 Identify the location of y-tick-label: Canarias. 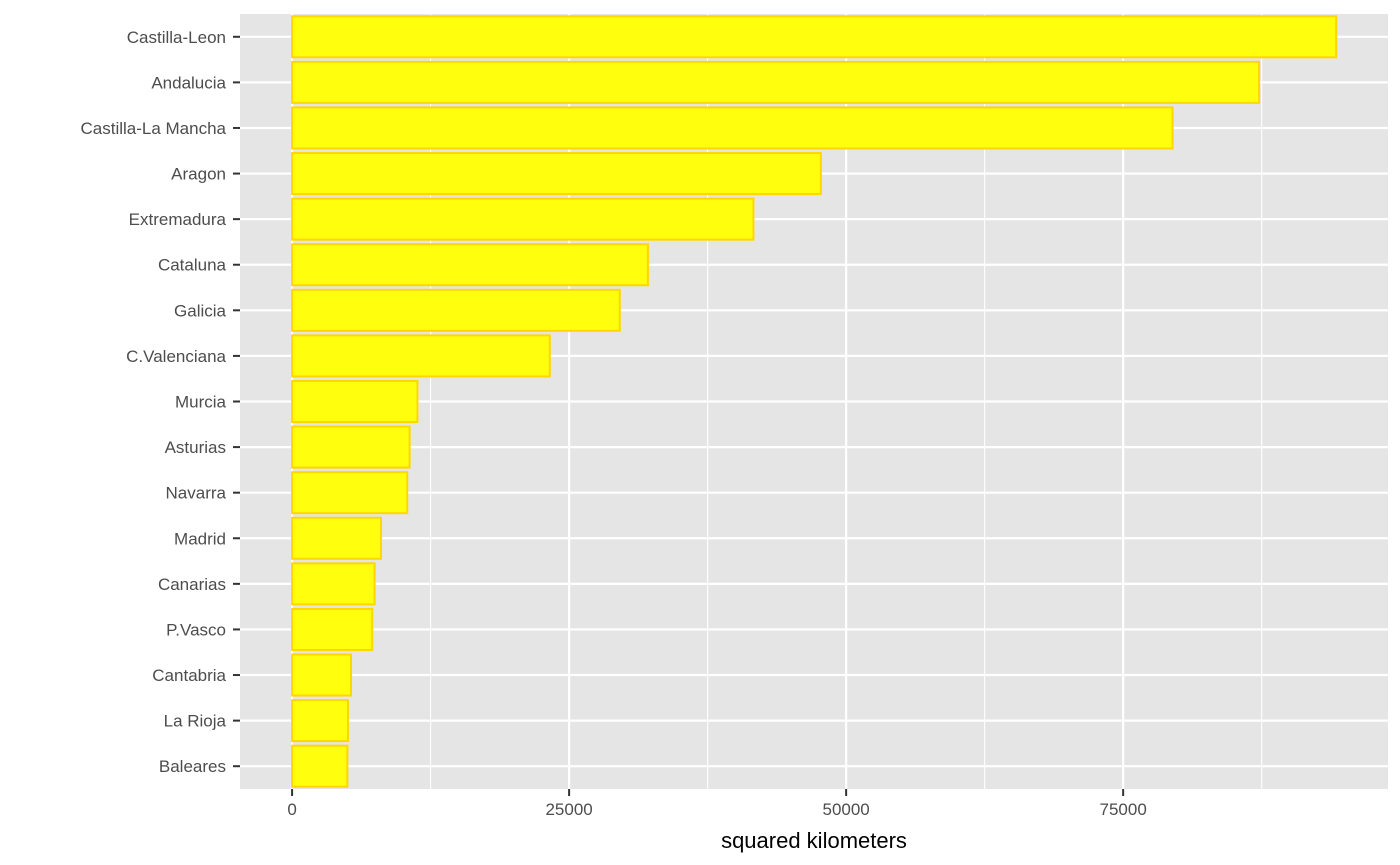
(192, 584).